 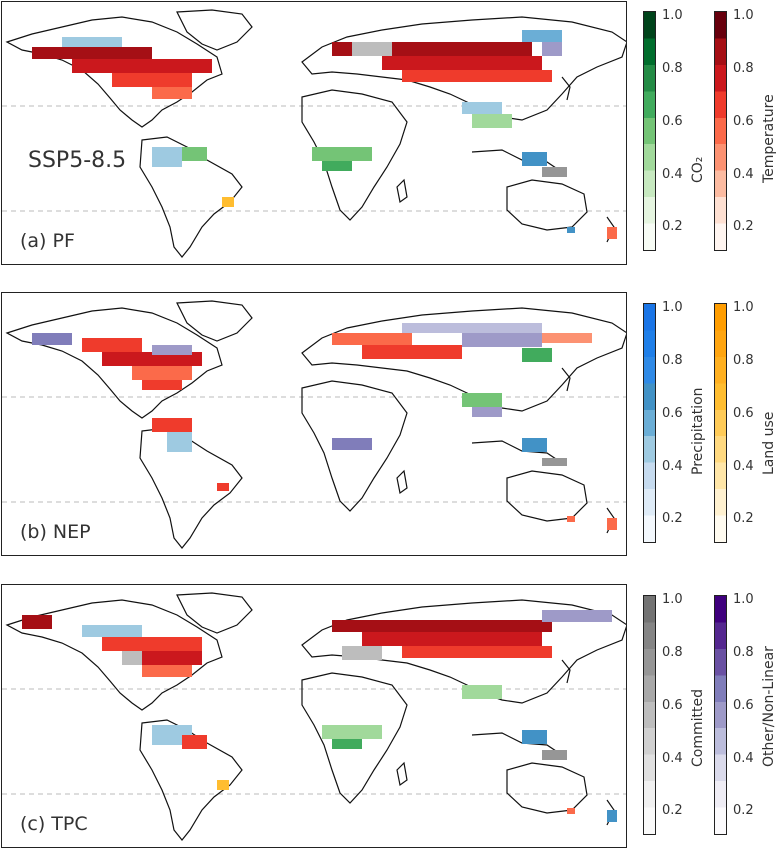 I want to click on colorbar-precipitation, so click(x=649, y=423).